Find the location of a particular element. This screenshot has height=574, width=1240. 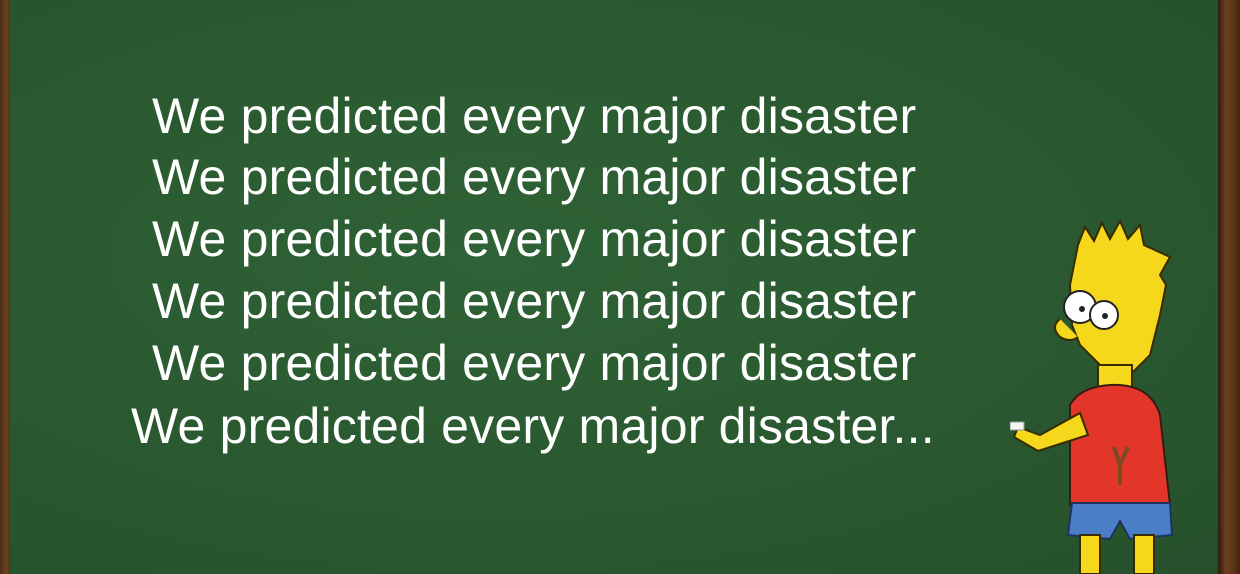

pupil-right is located at coordinates (1105, 316).